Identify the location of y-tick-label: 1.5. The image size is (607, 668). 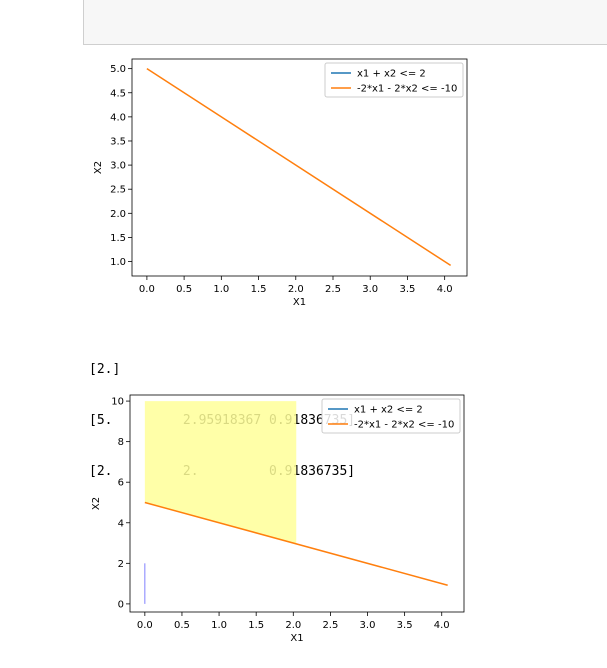
(118, 238).